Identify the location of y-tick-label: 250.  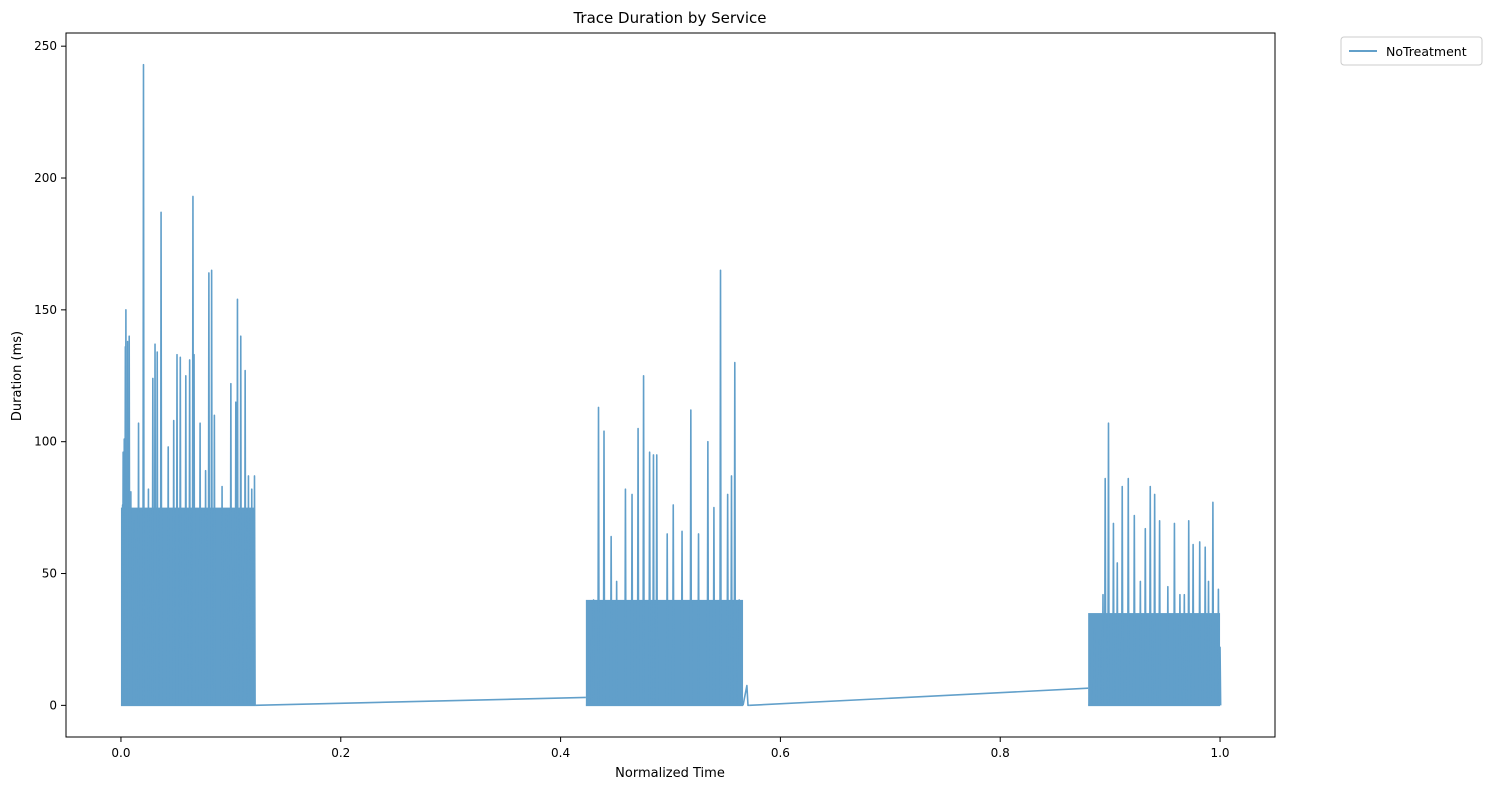
(45, 46).